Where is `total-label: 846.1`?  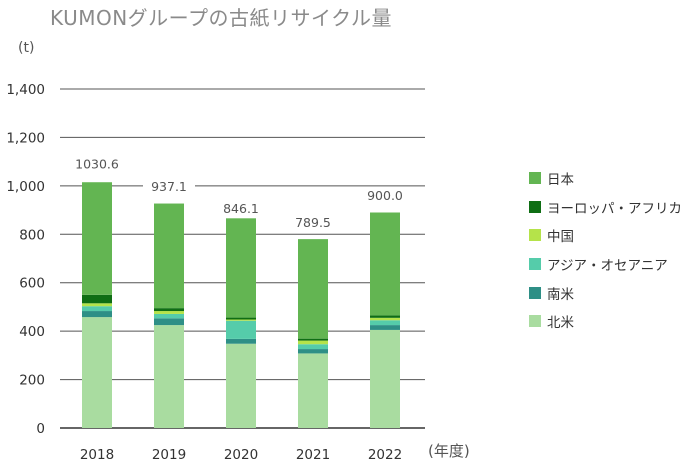 total-label: 846.1 is located at coordinates (241, 208).